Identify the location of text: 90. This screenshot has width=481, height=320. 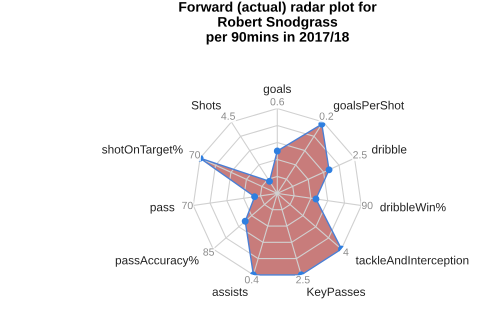
(367, 206).